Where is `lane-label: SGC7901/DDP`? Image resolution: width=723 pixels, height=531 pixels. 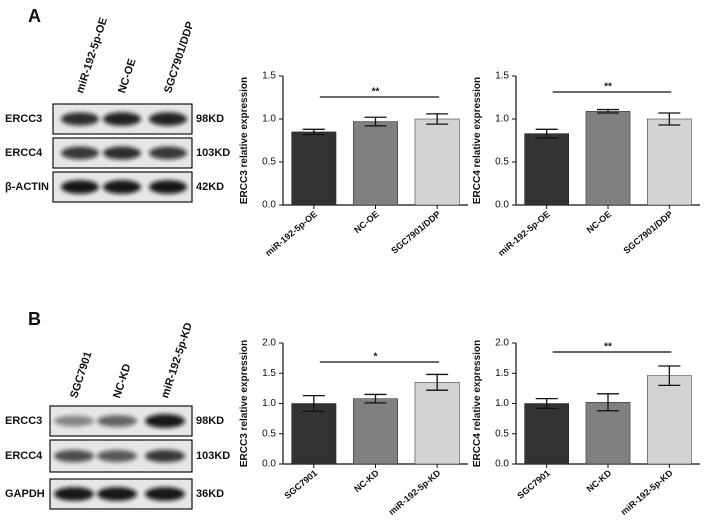
lane-label: SGC7901/DDP is located at coordinates (179, 57).